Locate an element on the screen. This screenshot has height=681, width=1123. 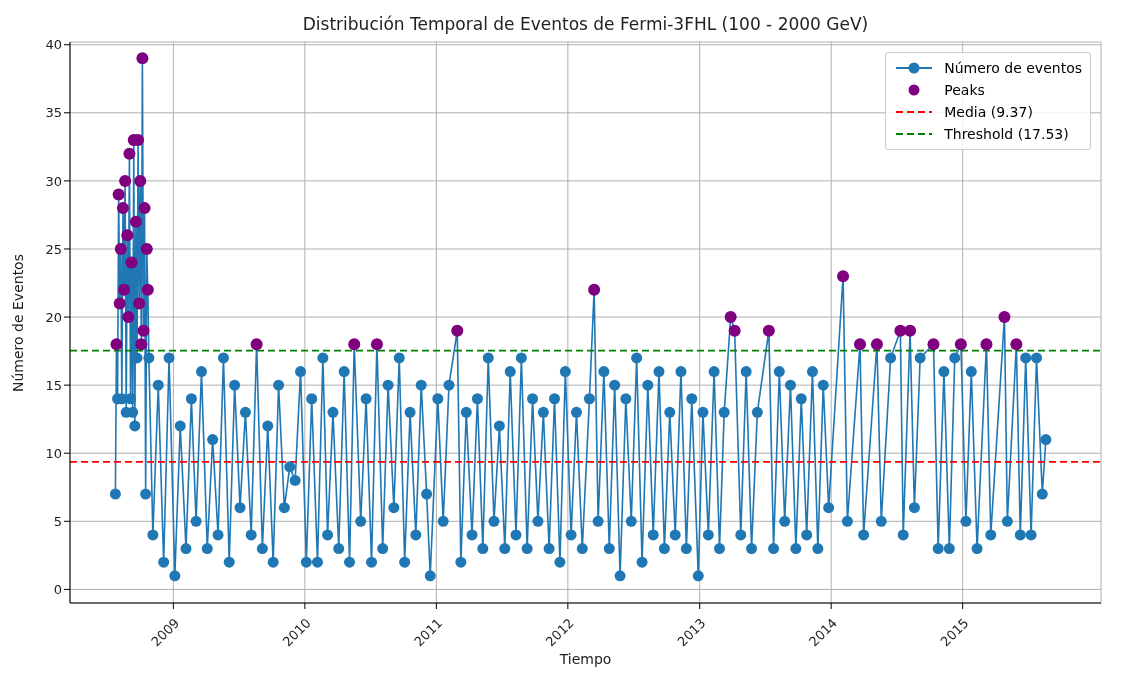
y-tick-label: 20 is located at coordinates (53, 317).